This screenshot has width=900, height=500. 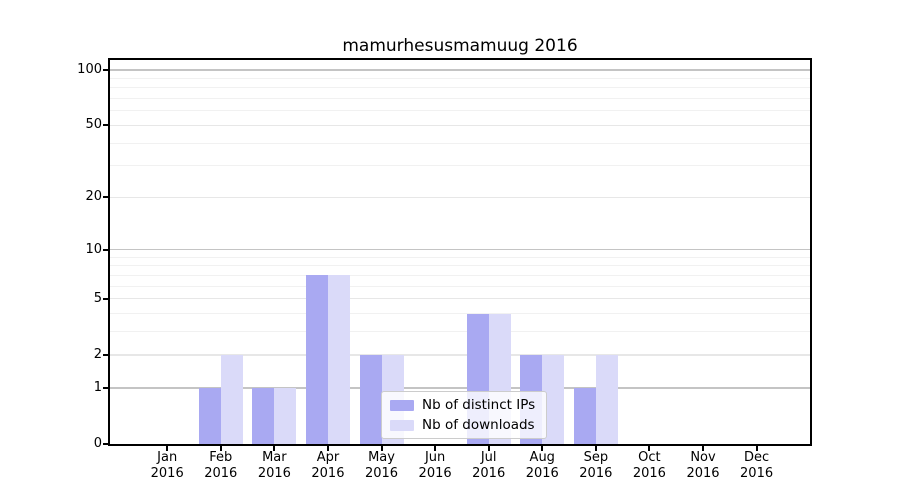 I want to click on x-tick-mark-oct-2016, so click(x=649, y=448).